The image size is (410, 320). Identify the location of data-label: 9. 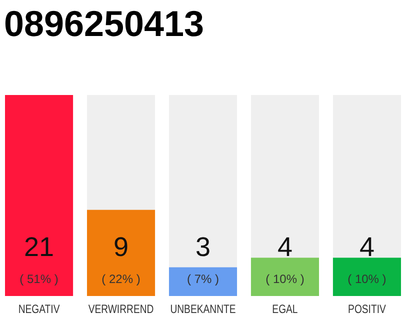
(121, 247).